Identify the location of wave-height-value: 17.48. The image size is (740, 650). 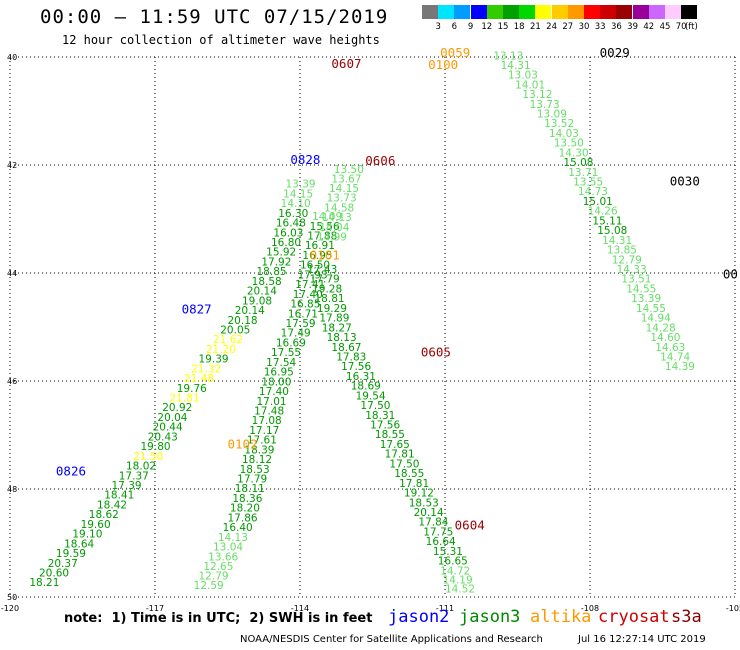
(269, 411).